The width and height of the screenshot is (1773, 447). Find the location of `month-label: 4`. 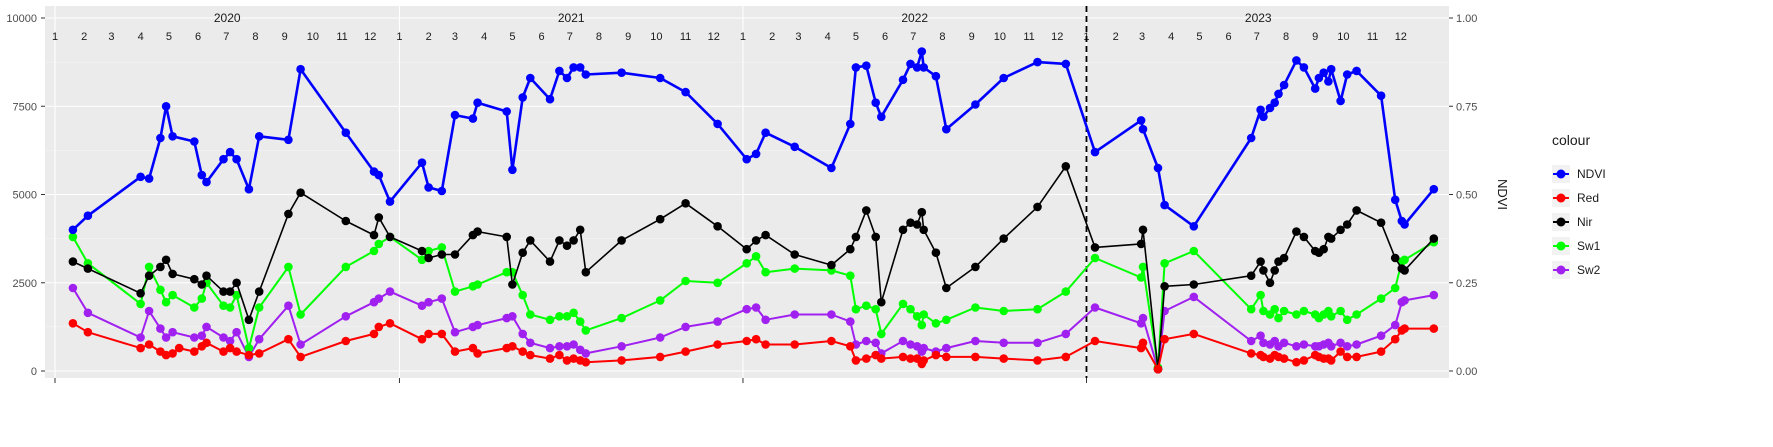

month-label: 4 is located at coordinates (828, 37).